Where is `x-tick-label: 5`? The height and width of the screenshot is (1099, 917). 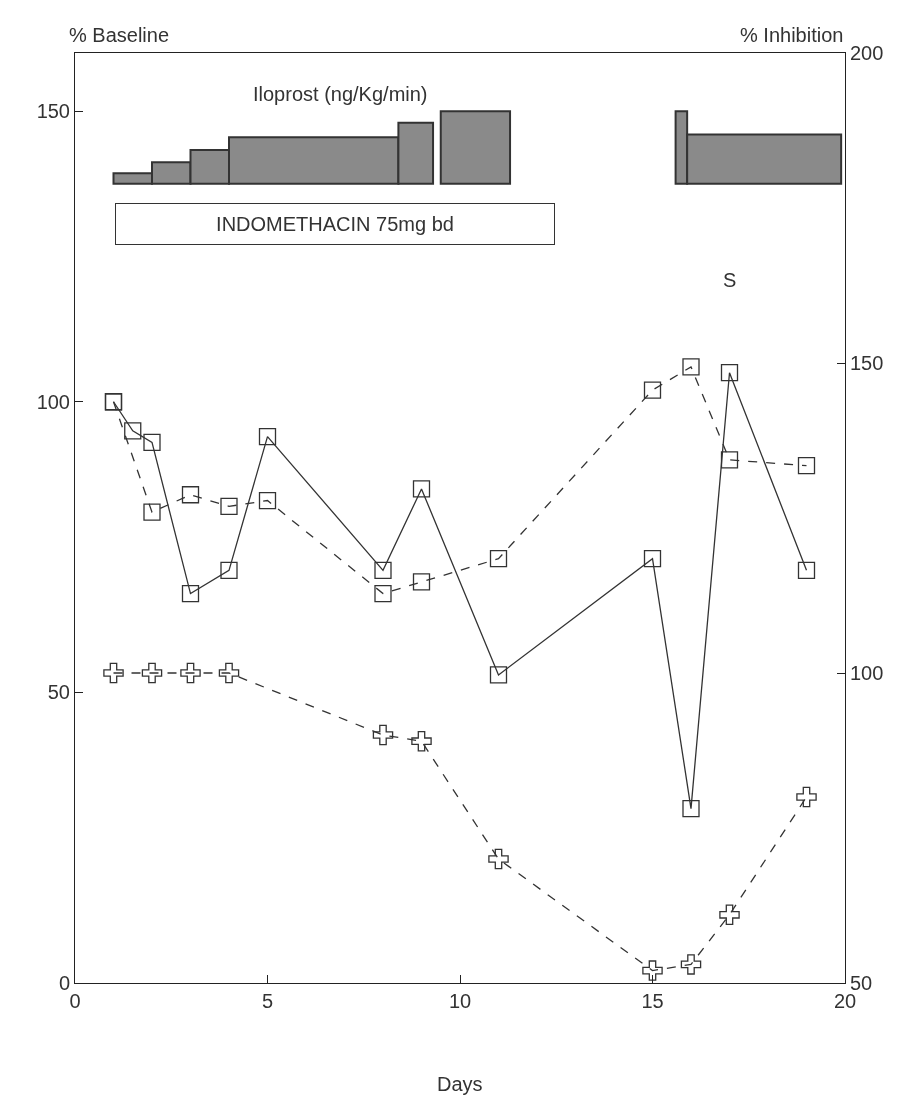 x-tick-label: 5 is located at coordinates (267, 1001).